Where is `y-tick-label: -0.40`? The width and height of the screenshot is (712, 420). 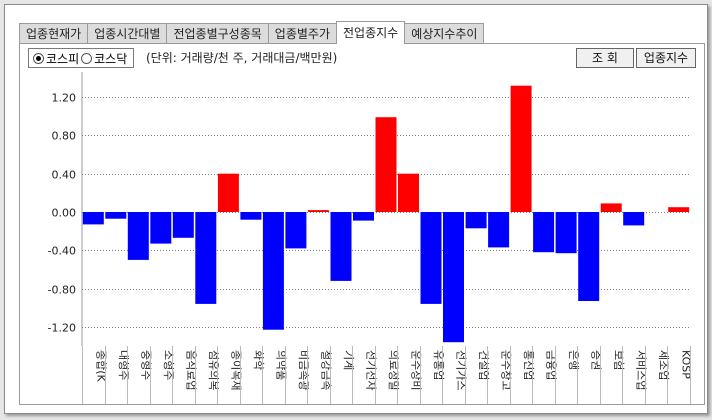
y-tick-label: -0.40 is located at coordinates (62, 251).